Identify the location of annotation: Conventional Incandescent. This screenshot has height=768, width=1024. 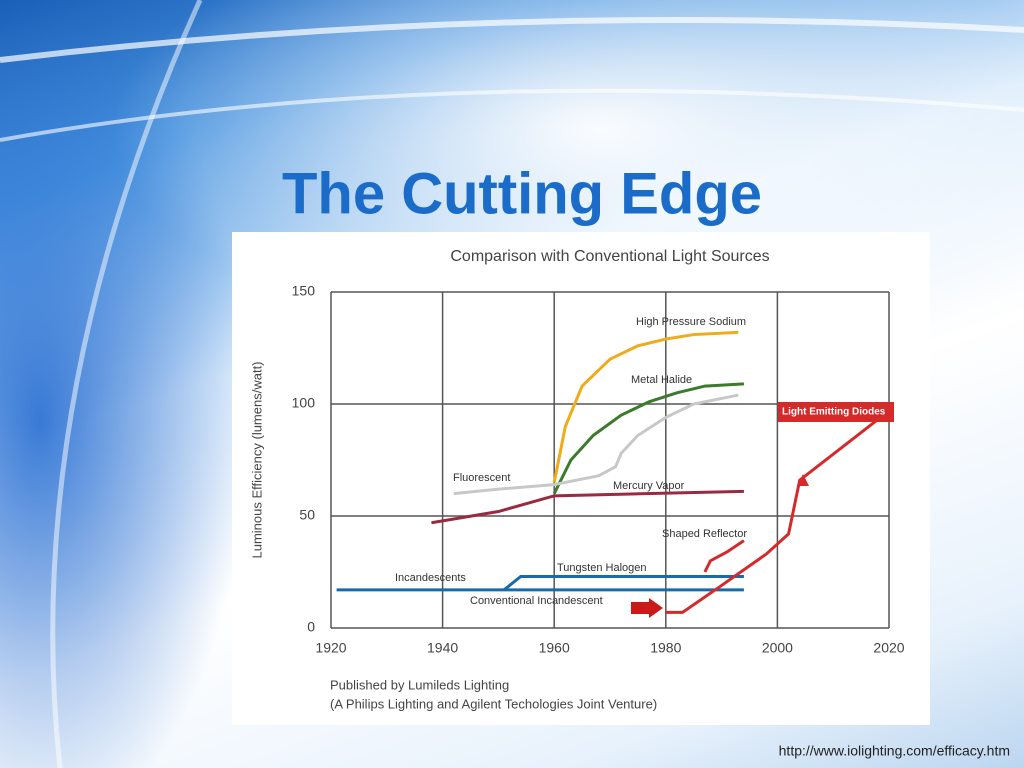
(536, 601).